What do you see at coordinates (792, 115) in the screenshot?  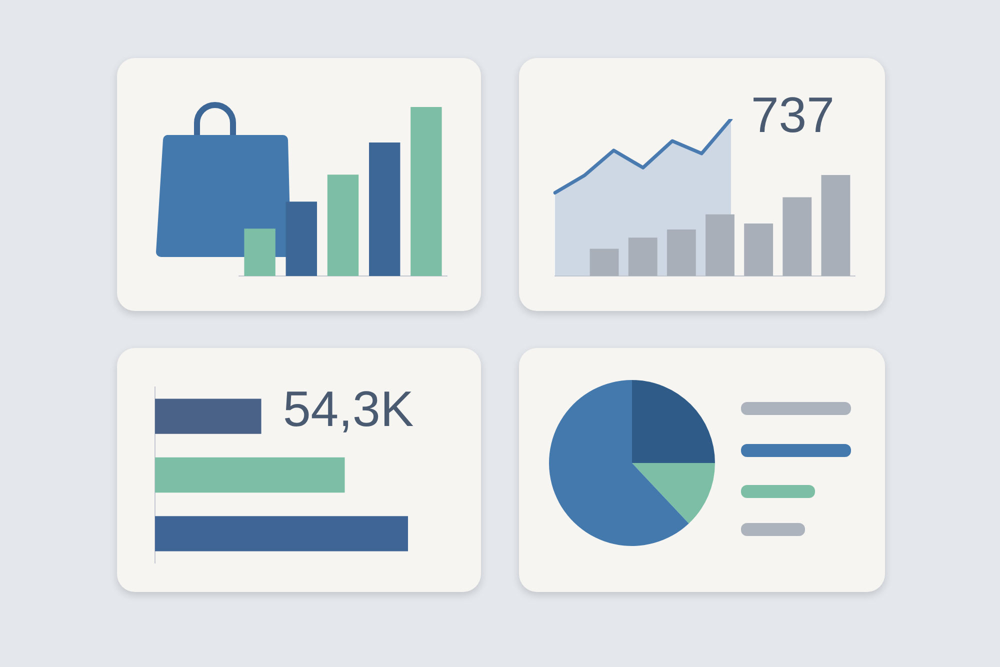 I see `text: 737` at bounding box center [792, 115].